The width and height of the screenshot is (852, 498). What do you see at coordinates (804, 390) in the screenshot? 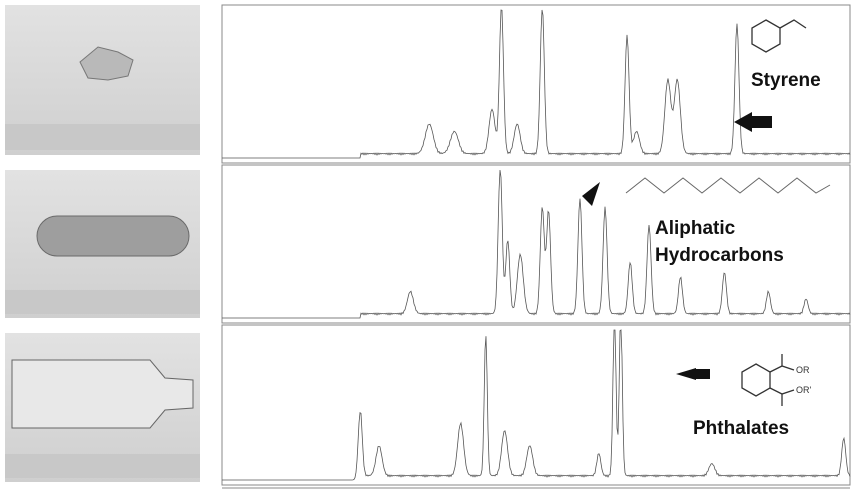
I see `substituent: OR'` at bounding box center [804, 390].